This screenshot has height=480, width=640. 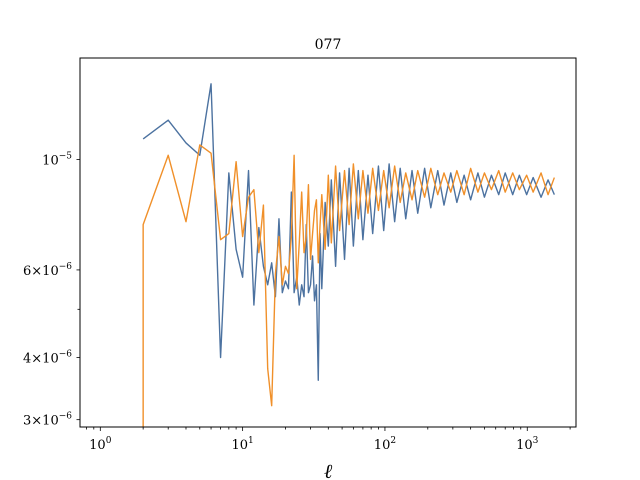 I want to click on x-tick-label: 10¹, so click(x=242, y=444).